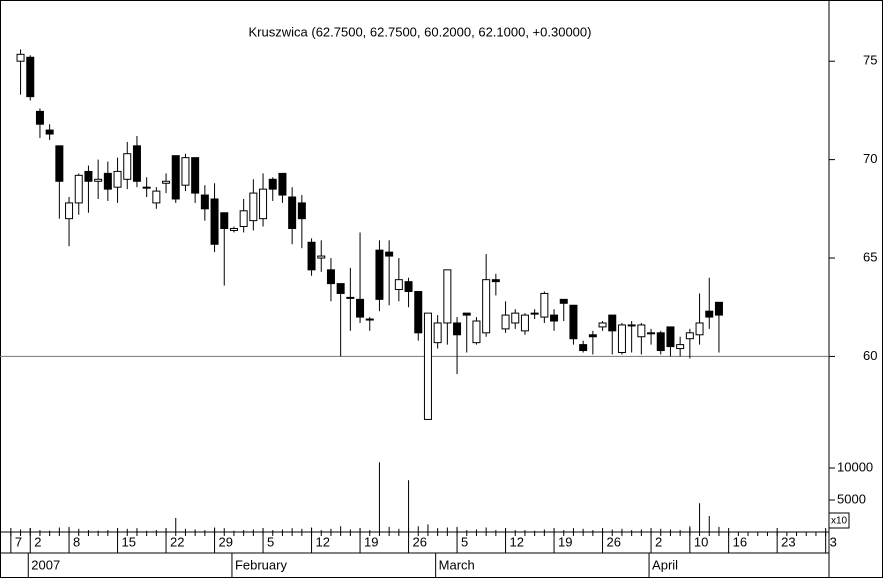  Describe the element at coordinates (18, 541) in the screenshot. I see `x-tick-label: 7` at that location.